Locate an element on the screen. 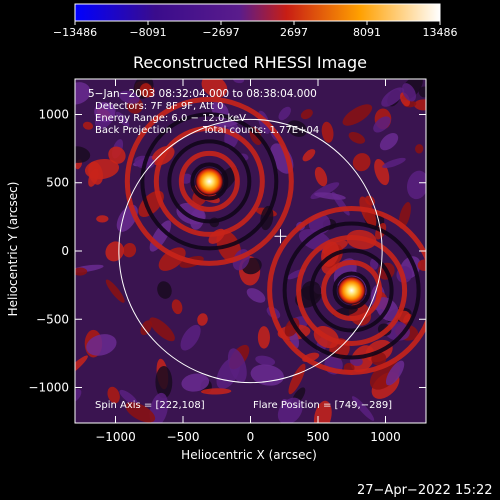 The image size is (500, 500). colorbar-tick-label: −2697 is located at coordinates (220, 32).